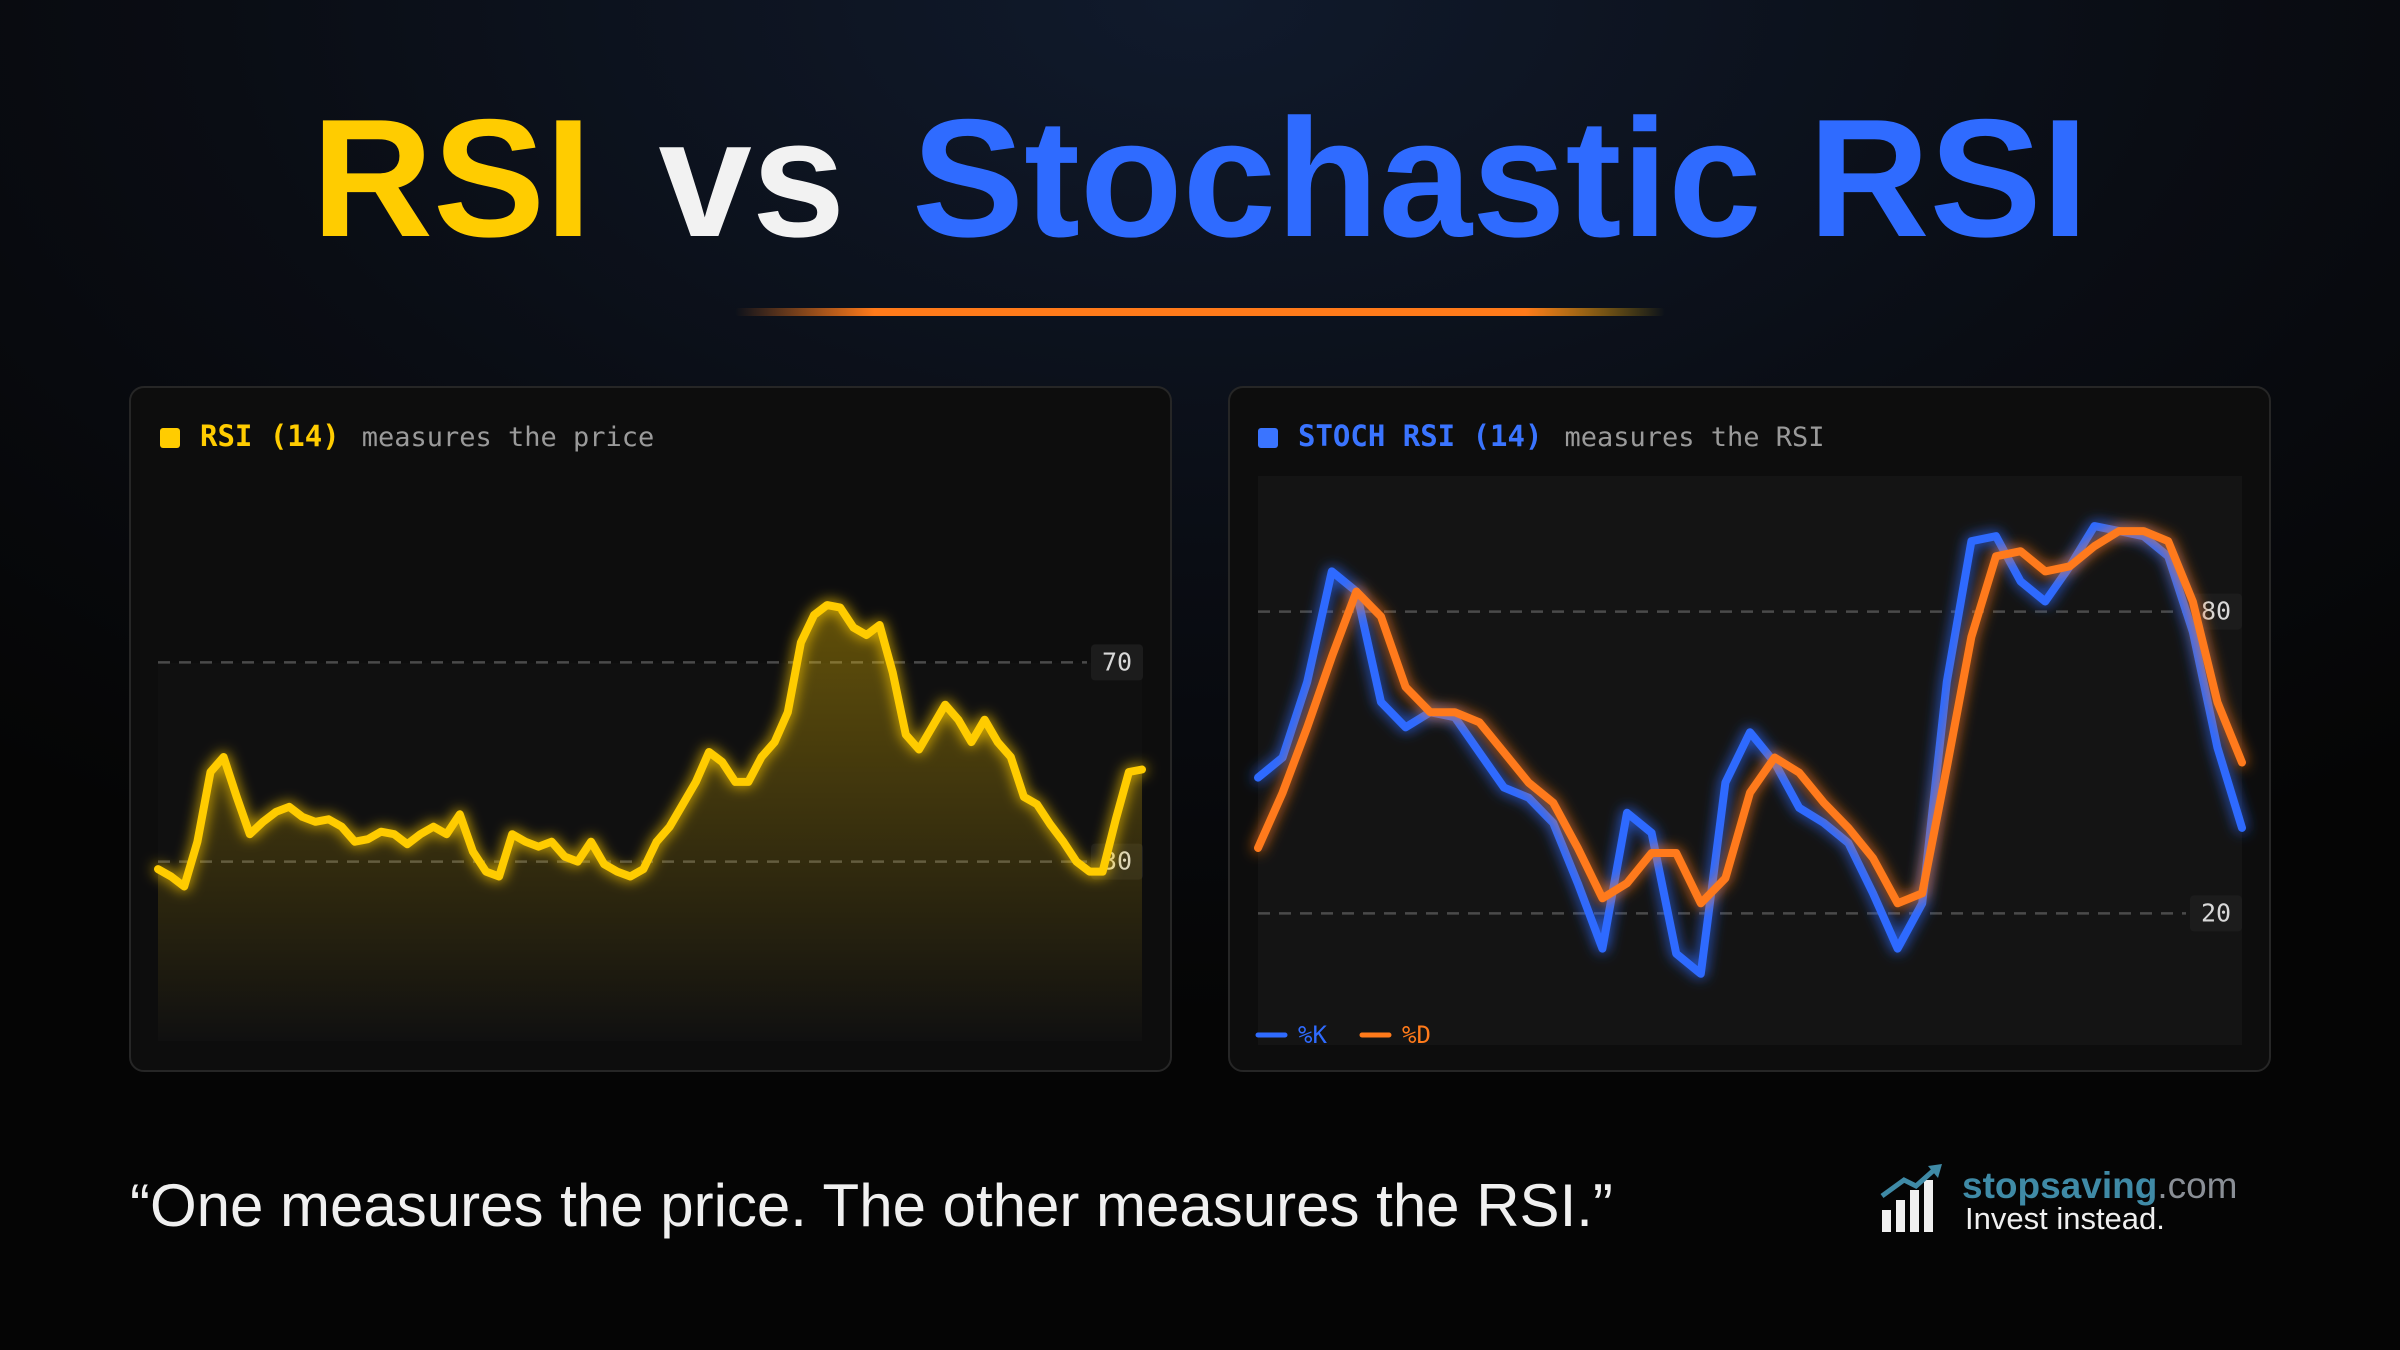 The height and width of the screenshot is (1350, 2400). Describe the element at coordinates (1312, 1035) in the screenshot. I see `legend-label: %K` at that location.